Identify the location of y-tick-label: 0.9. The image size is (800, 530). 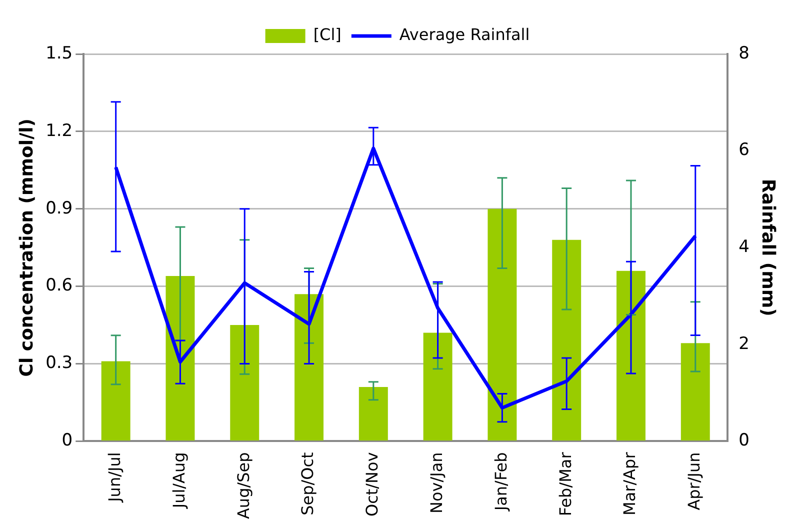
(59, 208).